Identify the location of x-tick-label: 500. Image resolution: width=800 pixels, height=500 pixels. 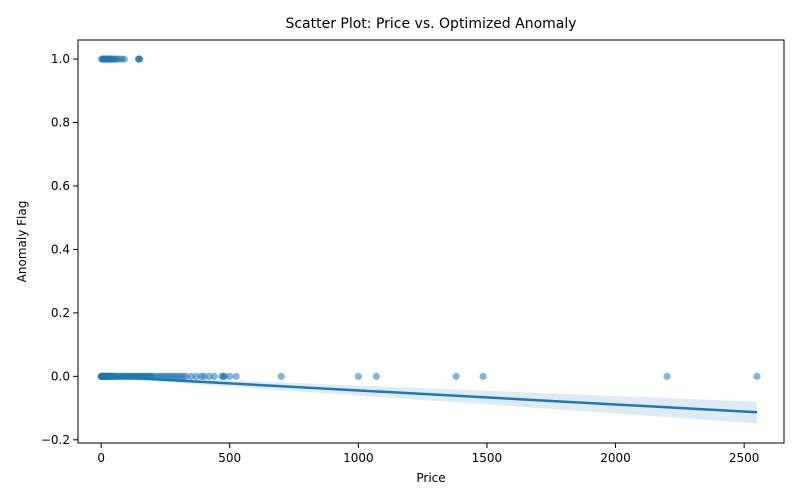
(229, 458).